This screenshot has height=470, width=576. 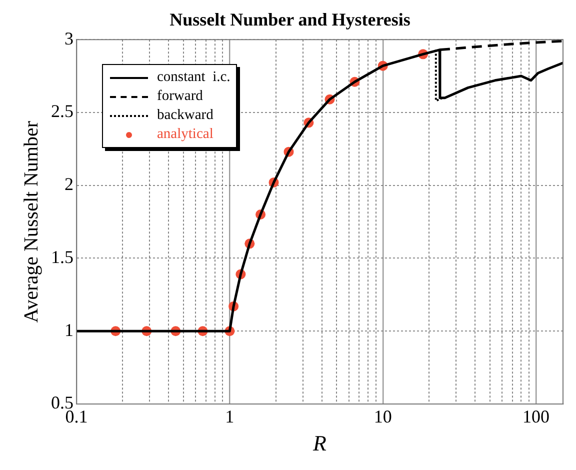 I want to click on legend-label: forward, so click(x=180, y=96).